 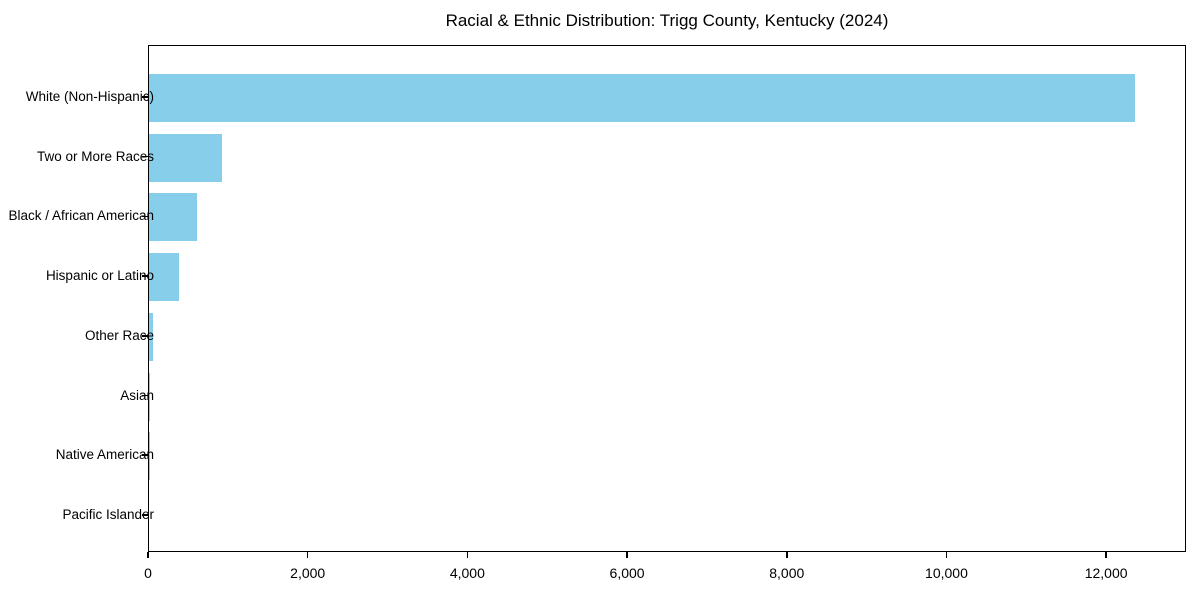 I want to click on x-tick-label: 10,000, so click(x=946, y=573).